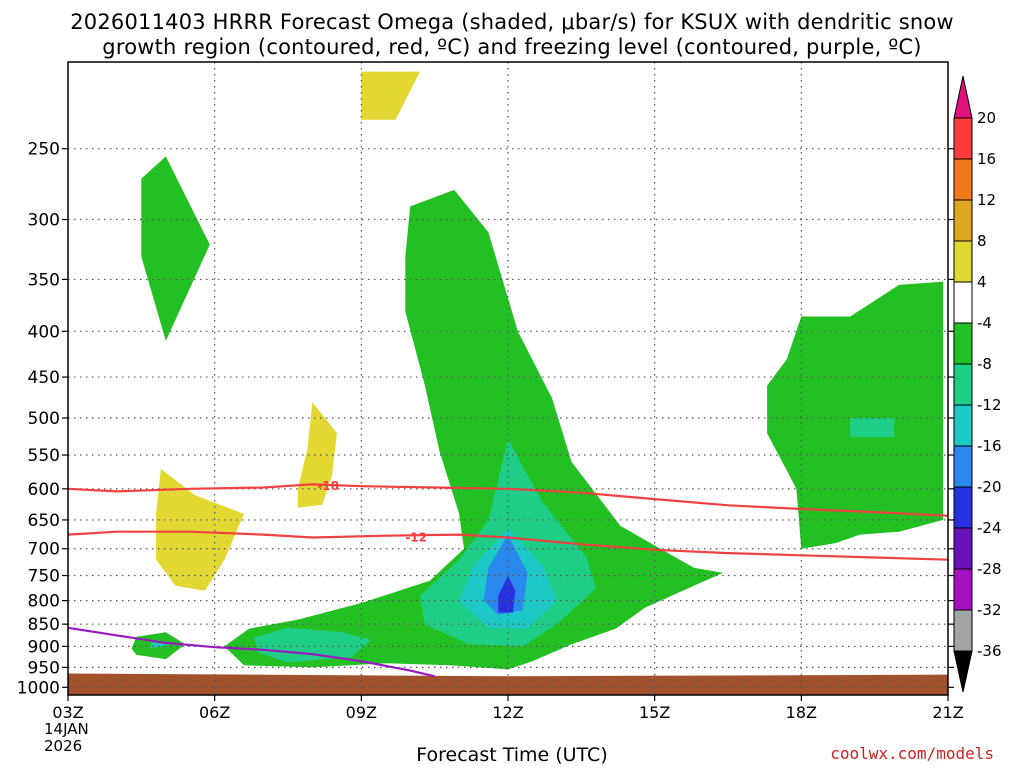  I want to click on x-start-date-day: 14JAN, so click(66, 729).